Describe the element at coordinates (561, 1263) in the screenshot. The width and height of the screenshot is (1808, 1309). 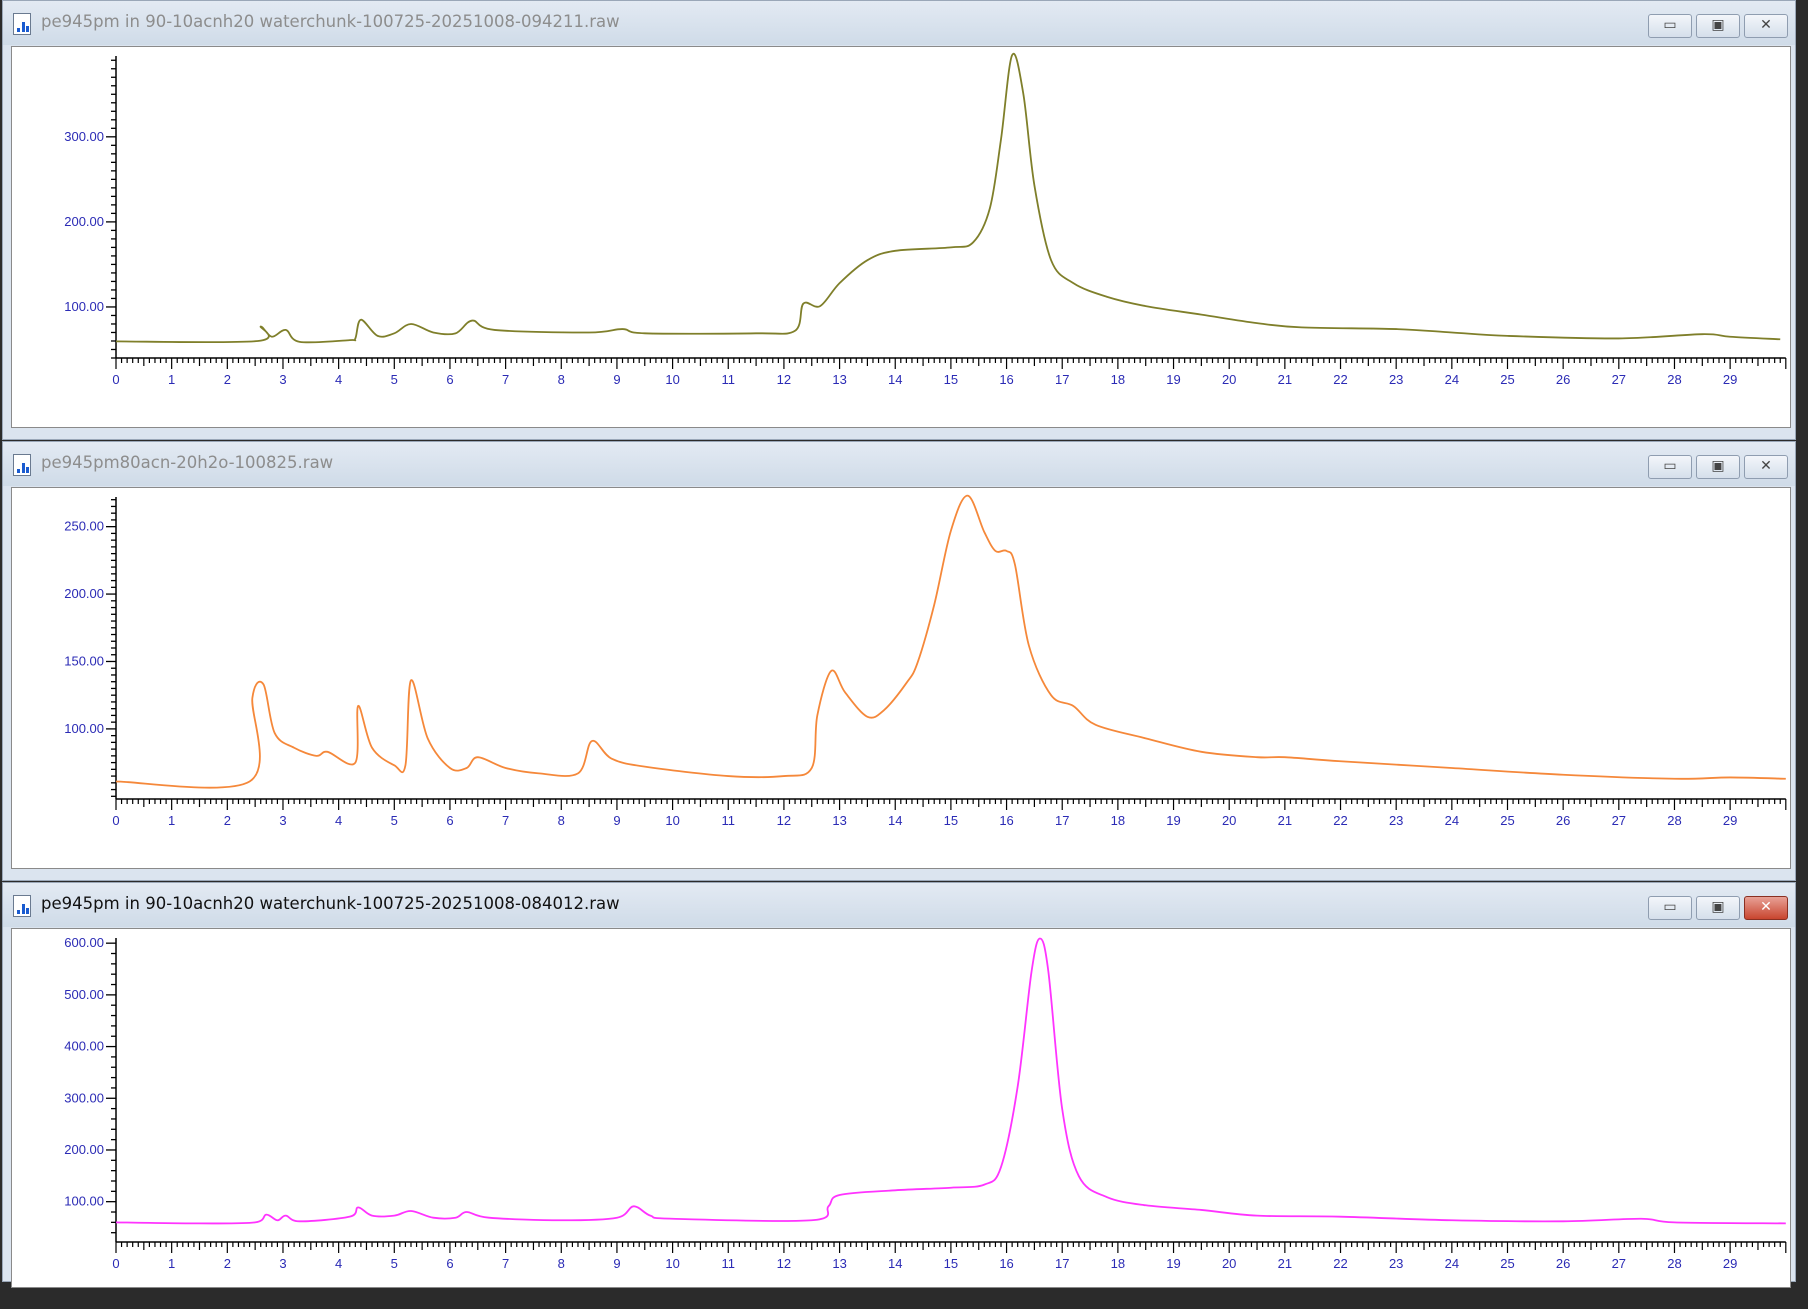
I see `x-tick-label: 8` at that location.